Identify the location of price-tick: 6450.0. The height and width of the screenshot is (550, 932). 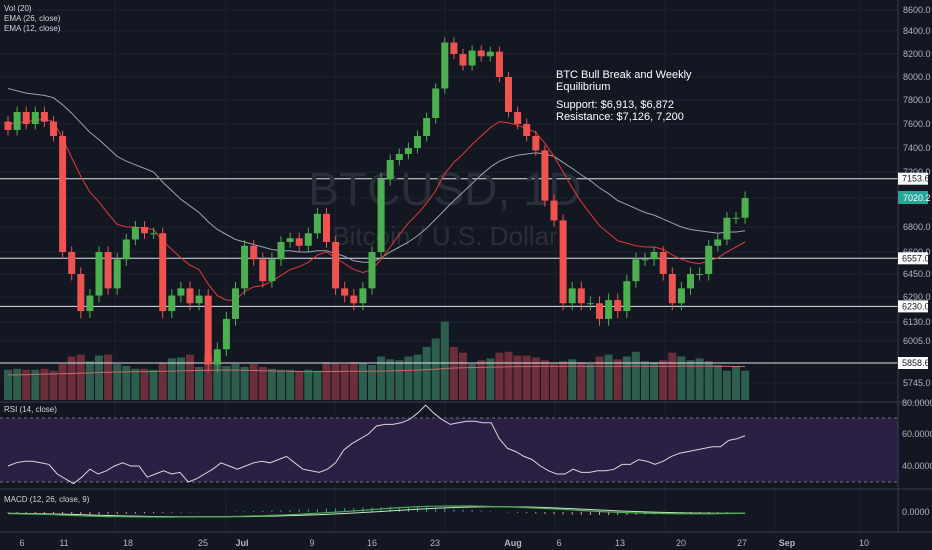
(917, 274).